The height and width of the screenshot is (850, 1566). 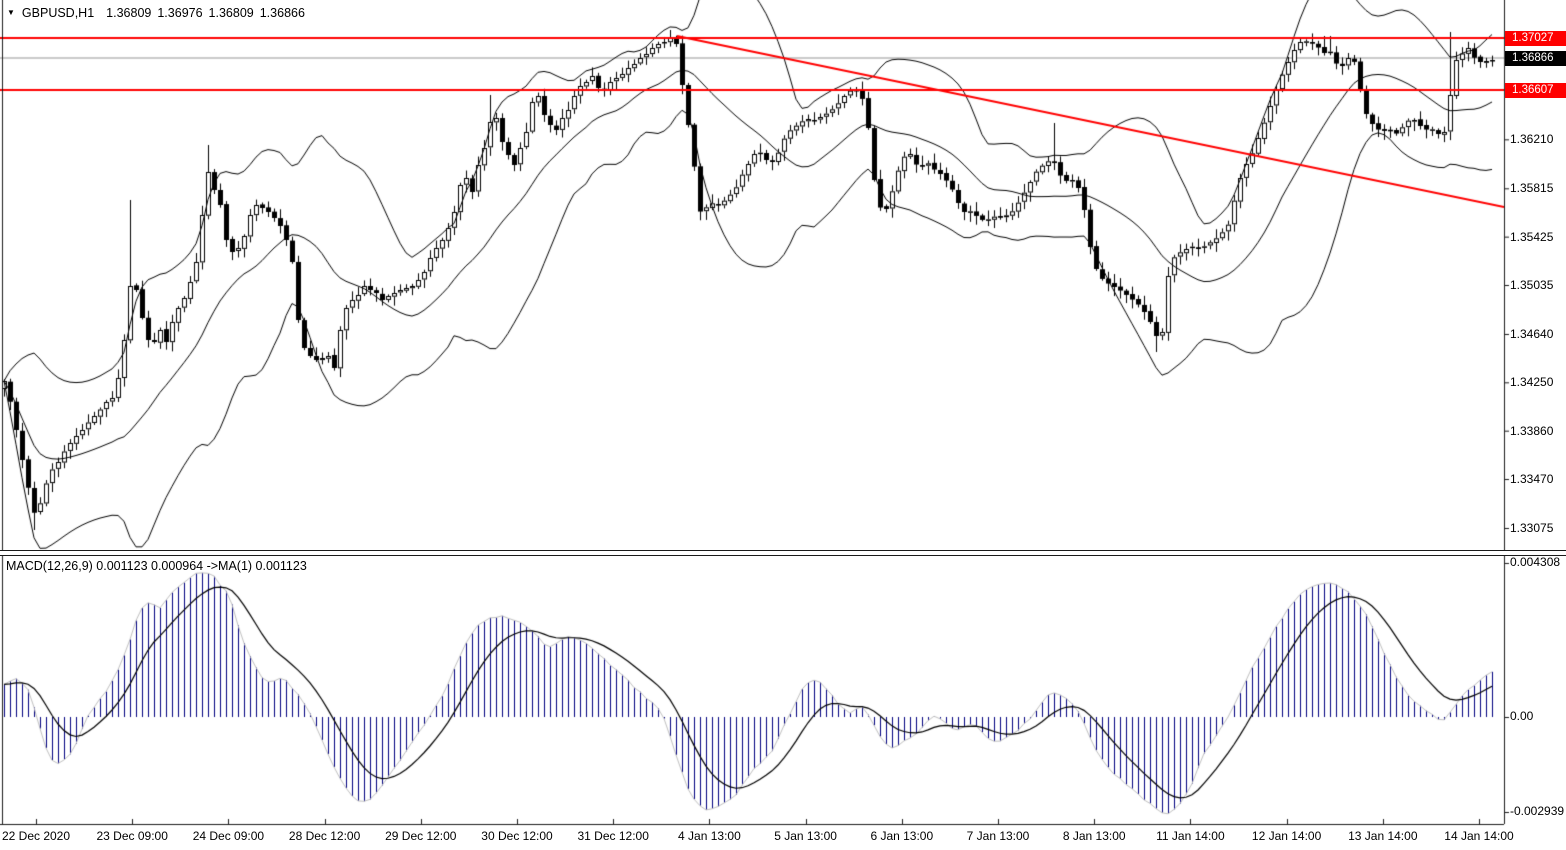 I want to click on pane-divider, so click(x=783, y=553).